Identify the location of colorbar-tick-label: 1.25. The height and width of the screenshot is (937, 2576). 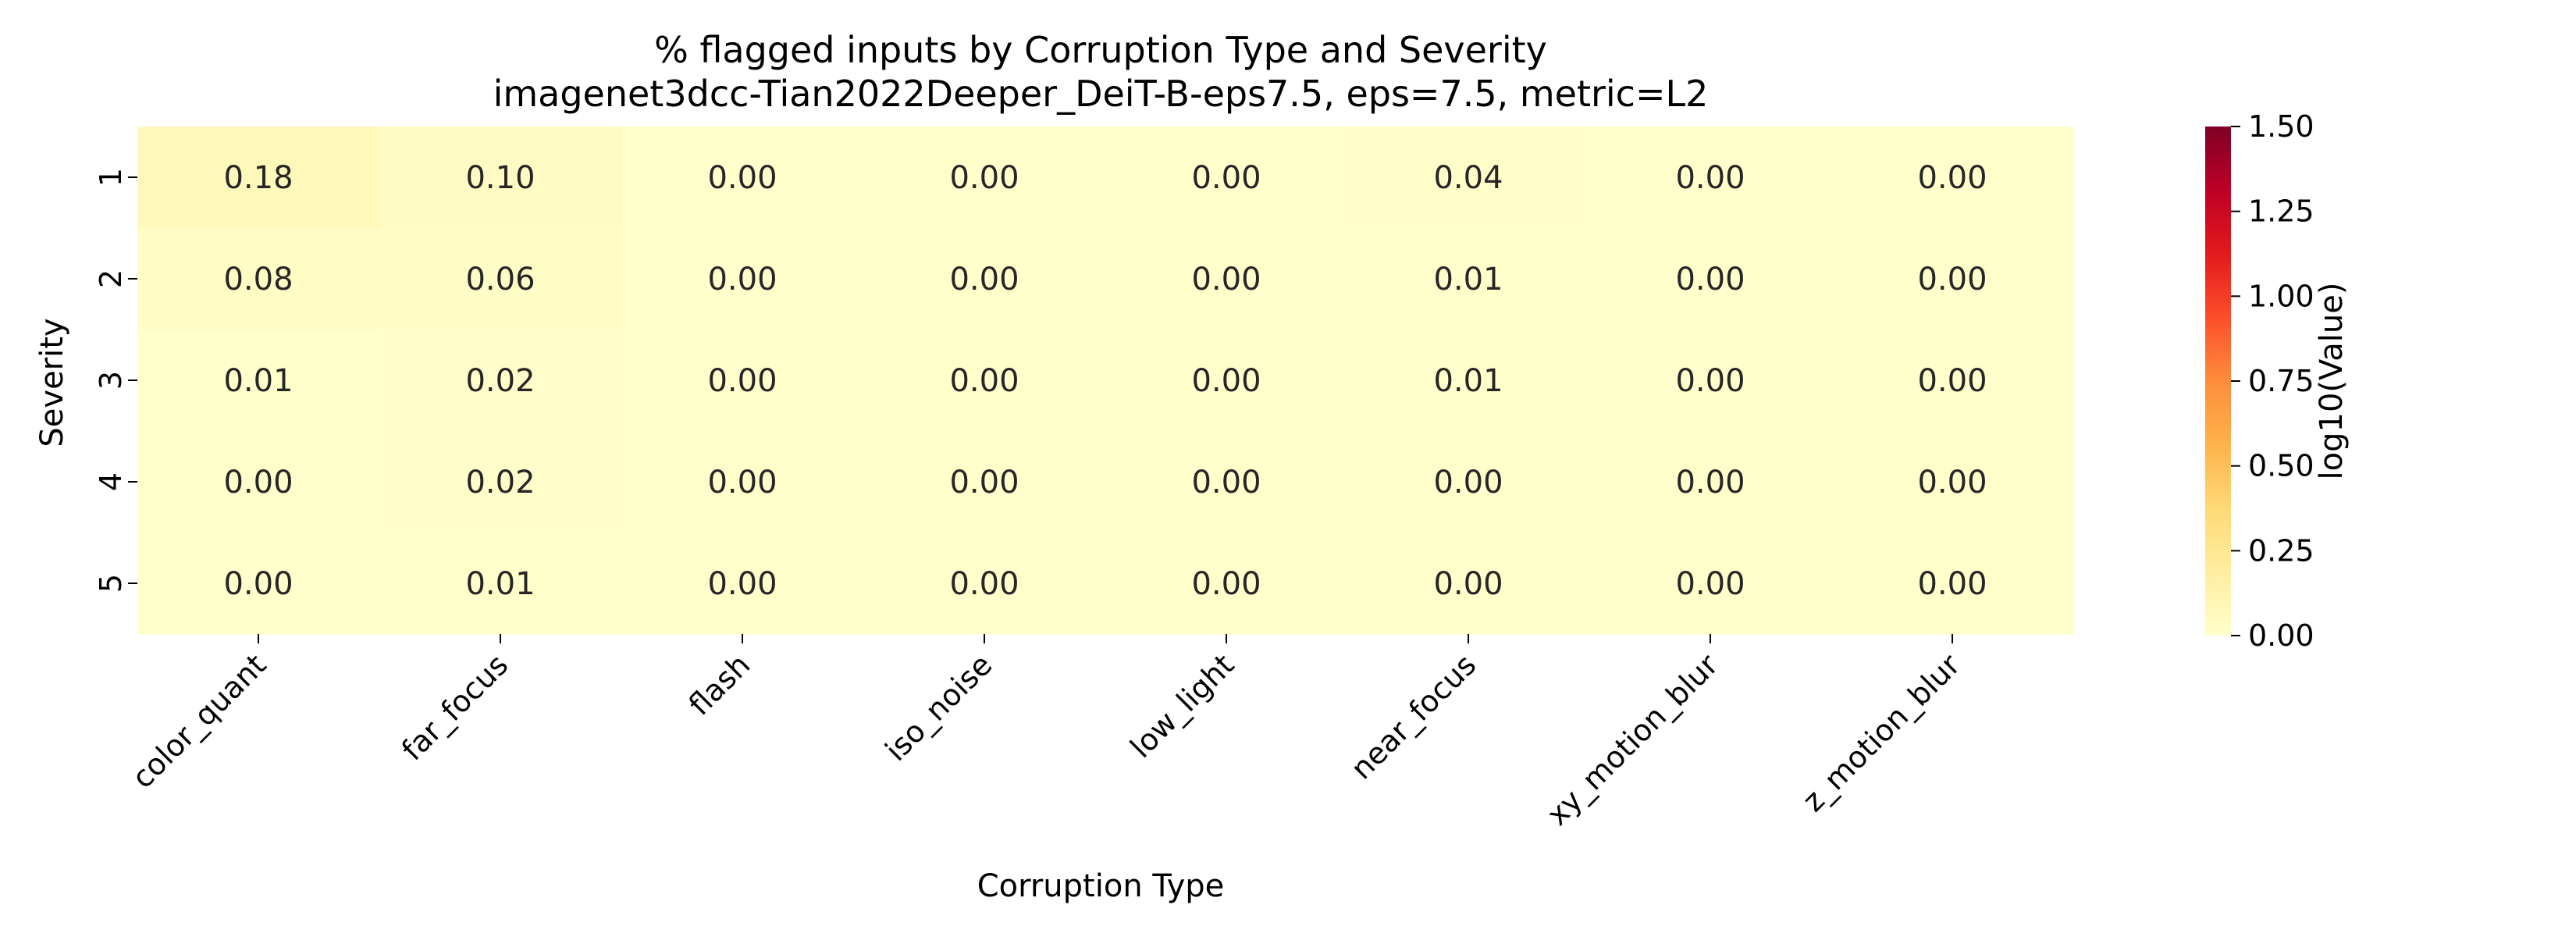
(2281, 211).